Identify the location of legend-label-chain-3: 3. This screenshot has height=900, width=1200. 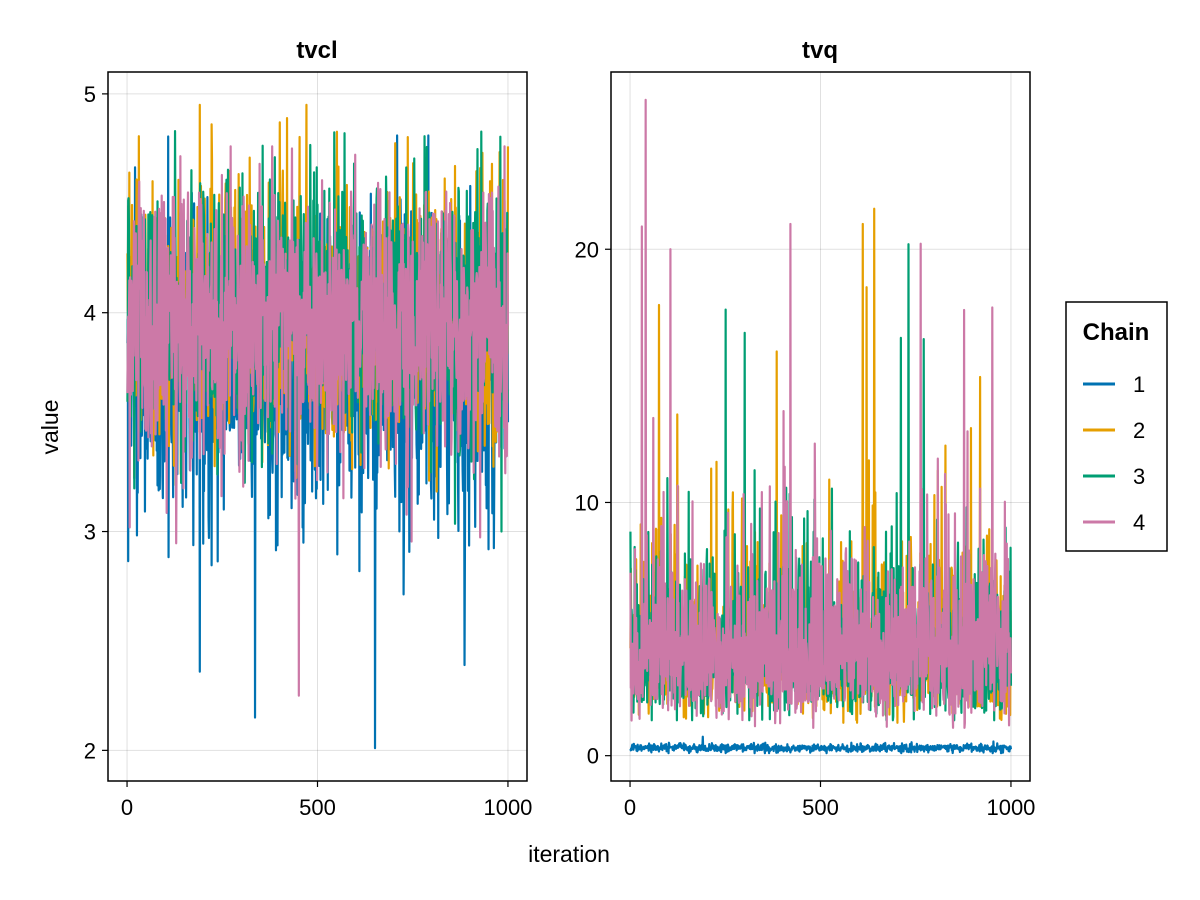
(1139, 476).